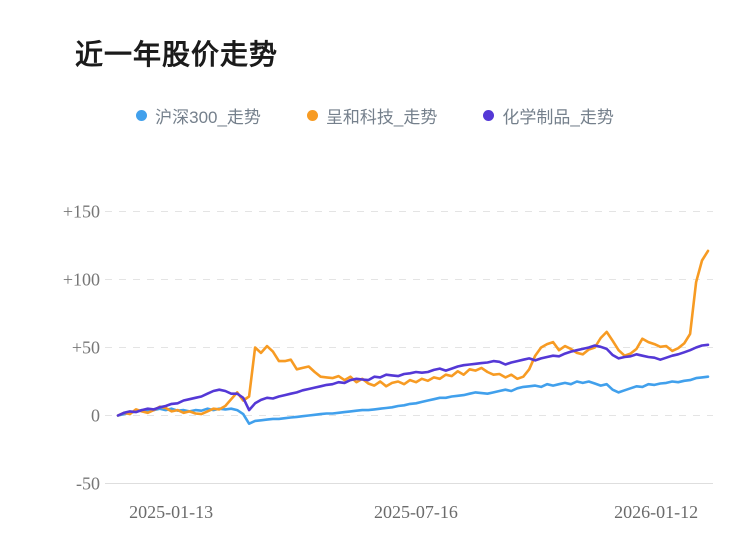  Describe the element at coordinates (88, 484) in the screenshot. I see `y-axis-tick-label: -50` at that location.